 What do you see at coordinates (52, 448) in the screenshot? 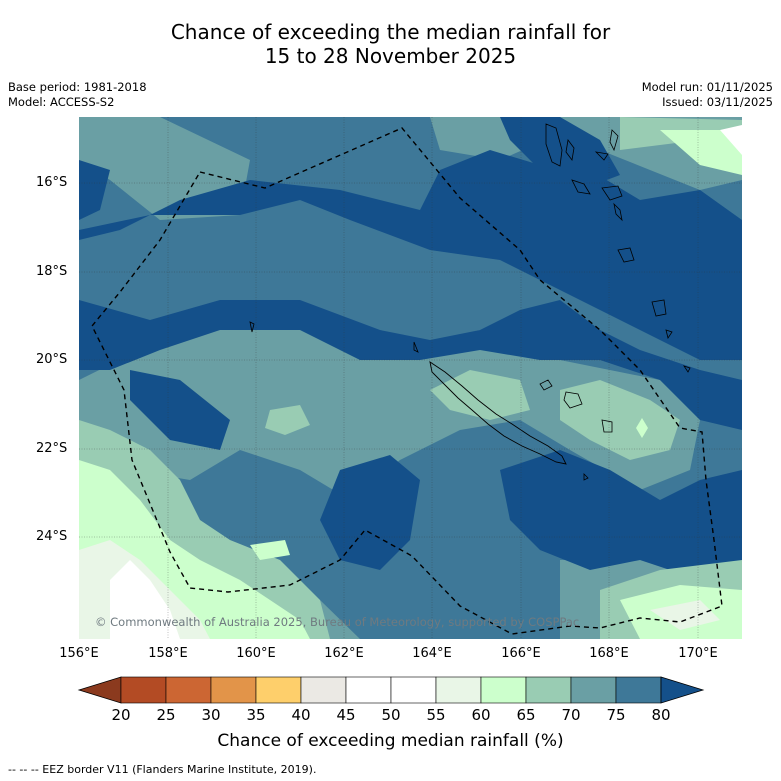
I see `lat-label-22s: 22°S` at bounding box center [52, 448].